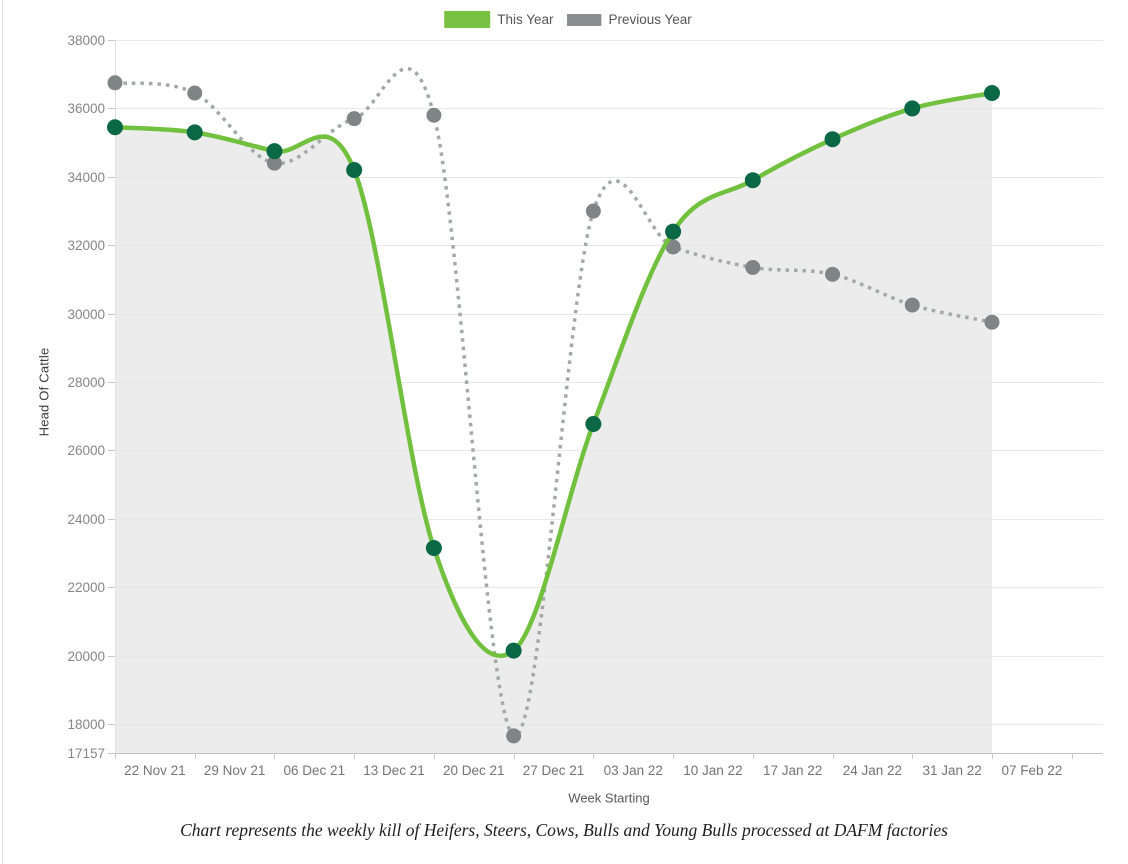 The height and width of the screenshot is (864, 1128). What do you see at coordinates (86, 108) in the screenshot?
I see `y-tick-label: 36000` at bounding box center [86, 108].